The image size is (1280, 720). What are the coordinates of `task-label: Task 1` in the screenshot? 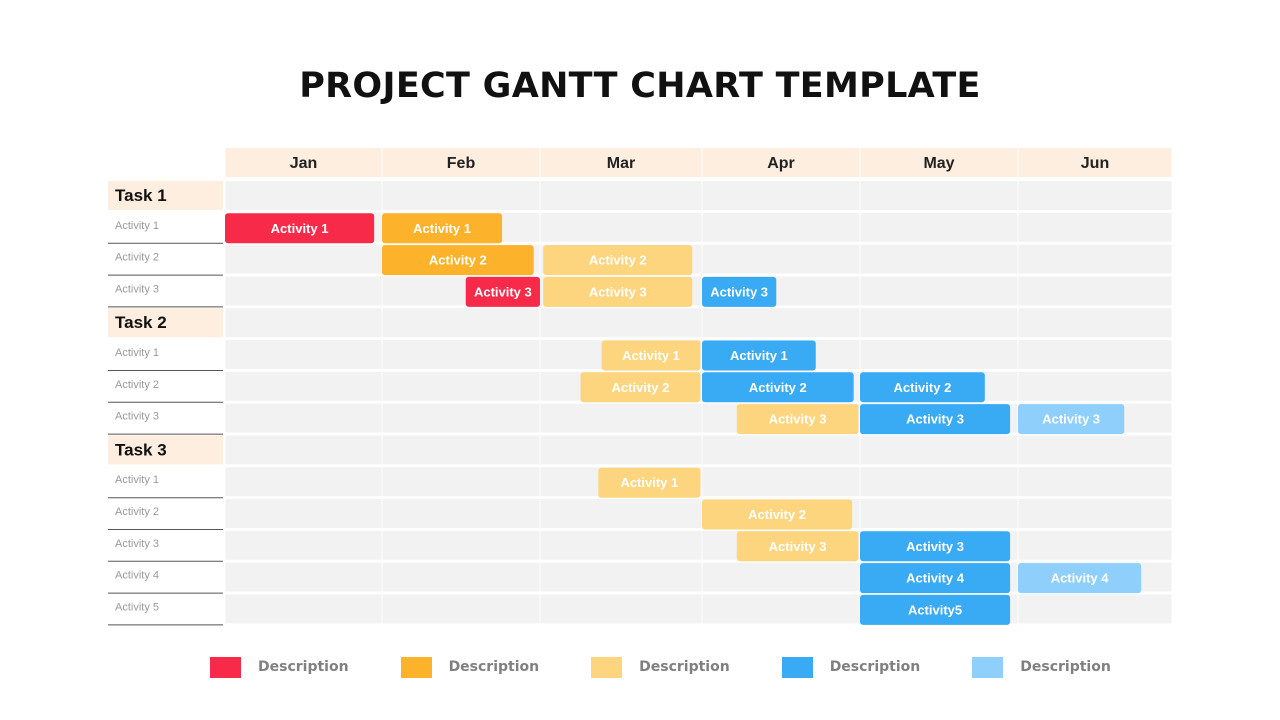 It's located at (141, 195).